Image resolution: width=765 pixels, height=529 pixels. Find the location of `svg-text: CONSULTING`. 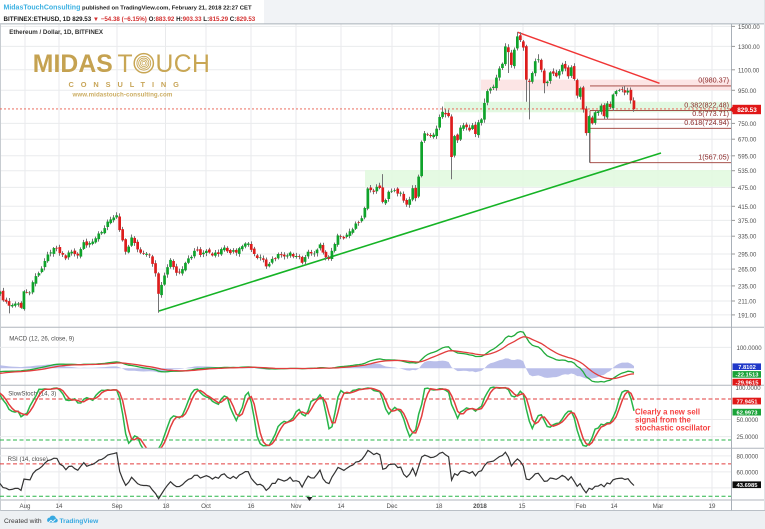

svg-text: CONSULTING is located at coordinates (127, 84).